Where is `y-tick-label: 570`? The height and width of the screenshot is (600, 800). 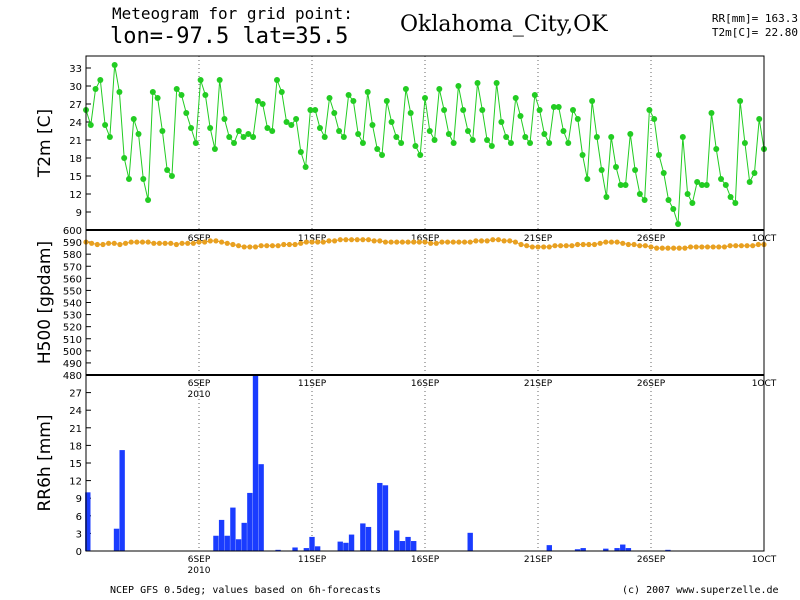
y-tick-label: 570 is located at coordinates (72, 267).